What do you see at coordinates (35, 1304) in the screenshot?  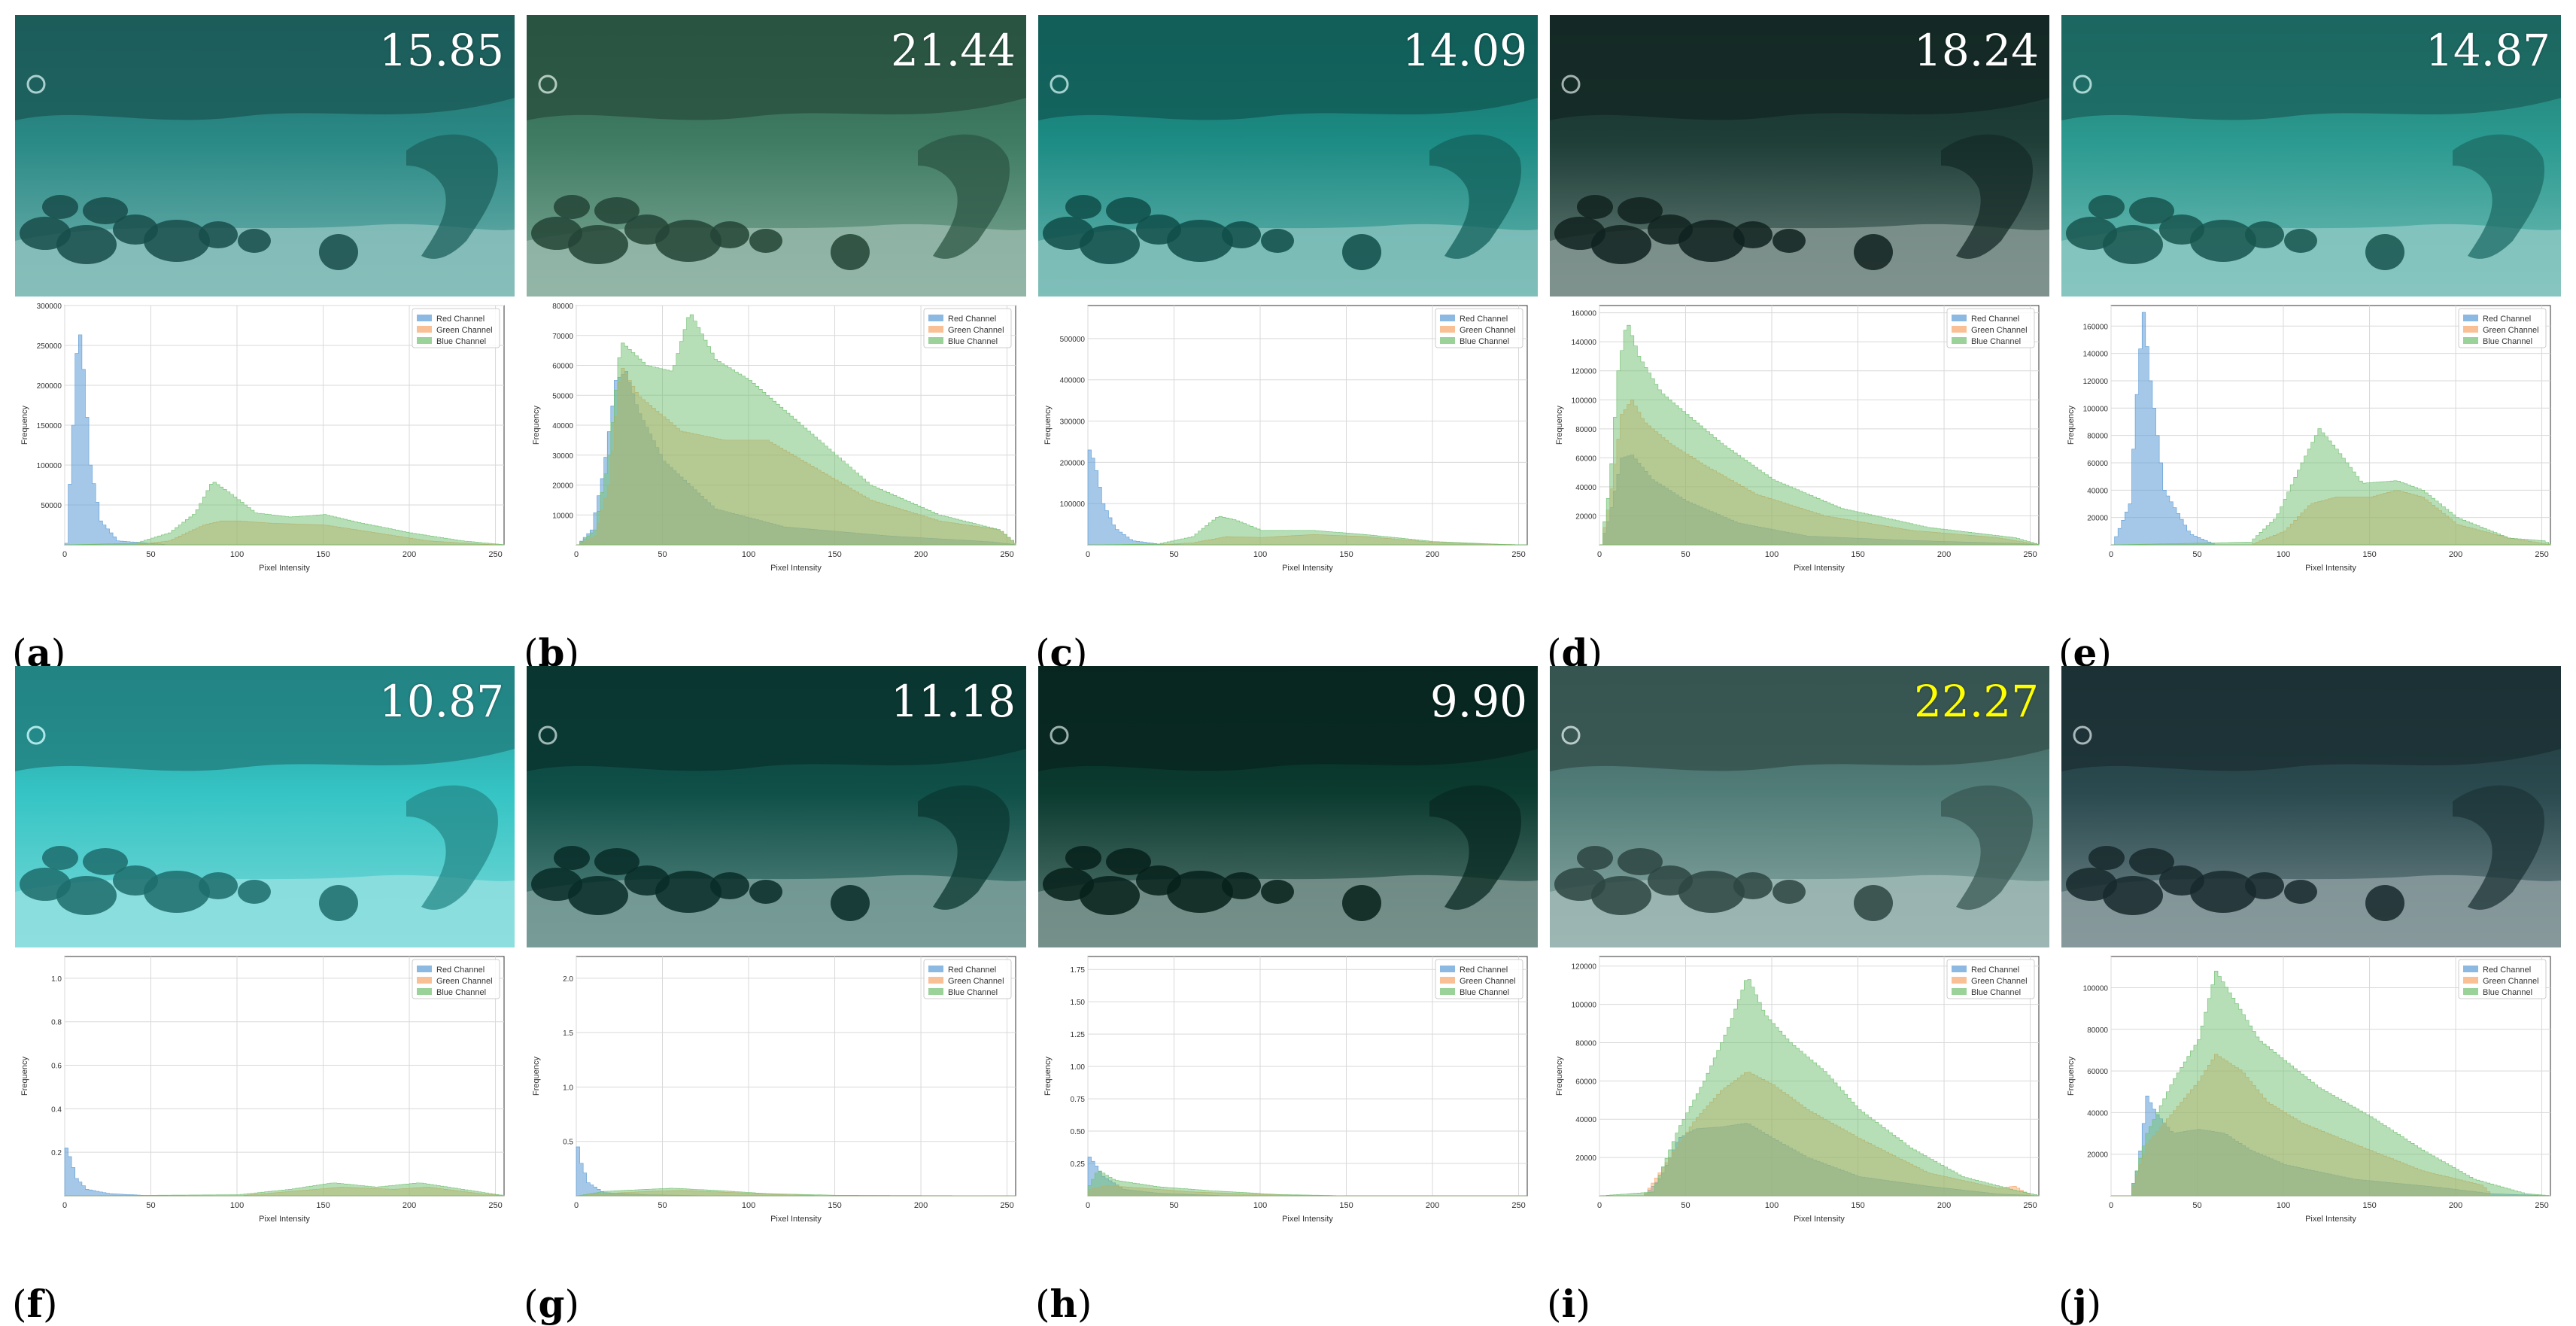 I see `panel-caption: (f)` at bounding box center [35, 1304].